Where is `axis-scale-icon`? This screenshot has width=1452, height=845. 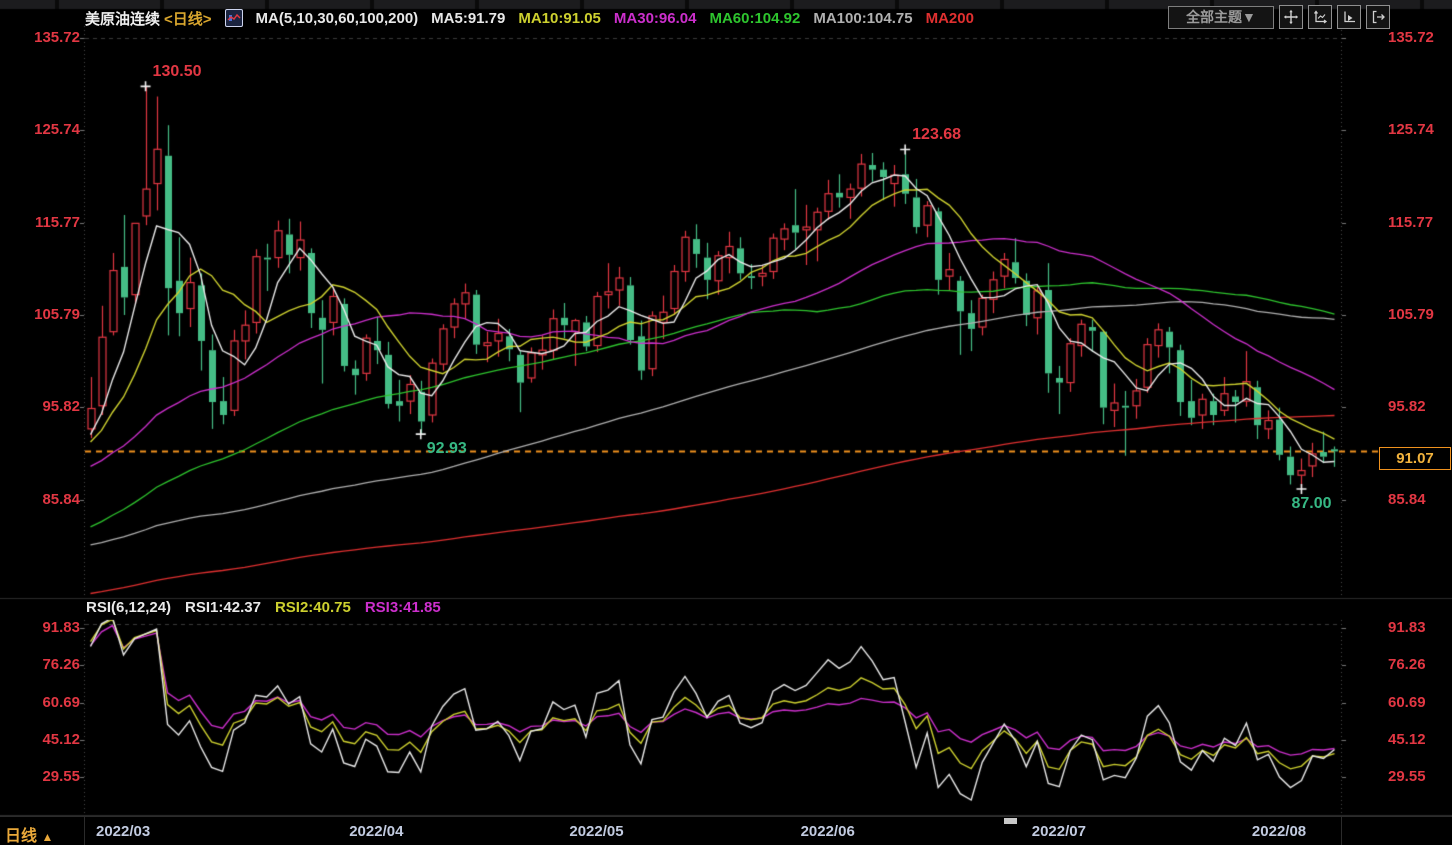
axis-scale-icon is located at coordinates (1320, 17).